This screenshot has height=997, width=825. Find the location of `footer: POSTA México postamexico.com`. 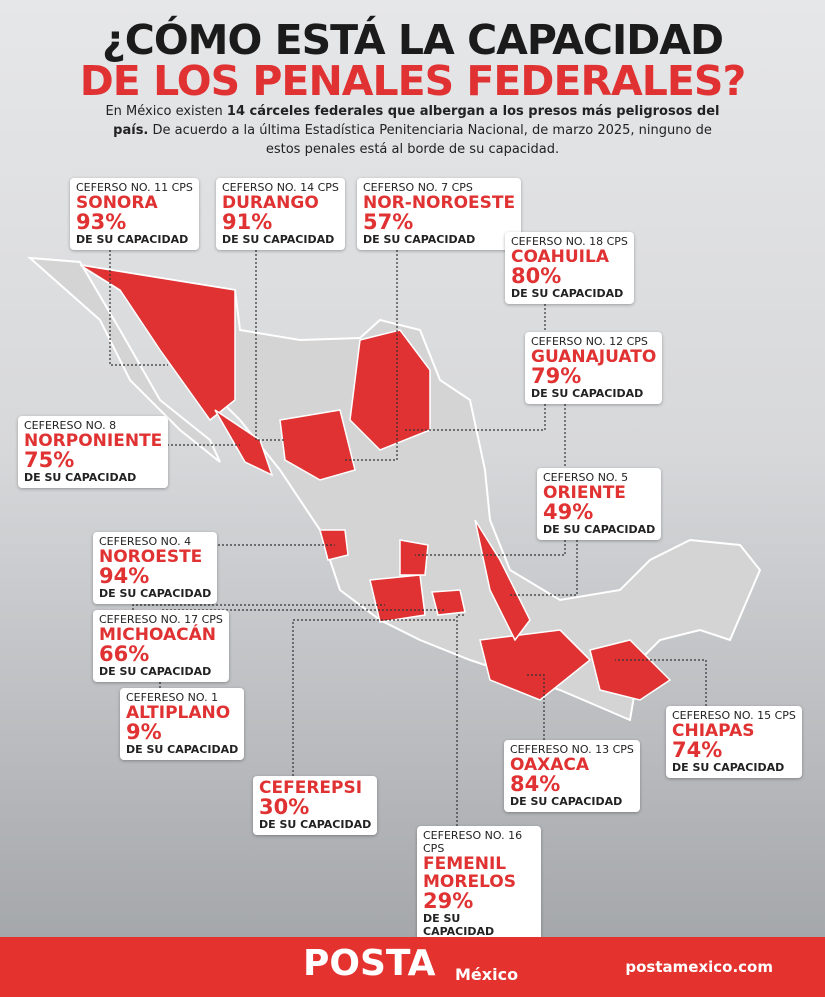

footer: POSTA México postamexico.com is located at coordinates (412, 967).